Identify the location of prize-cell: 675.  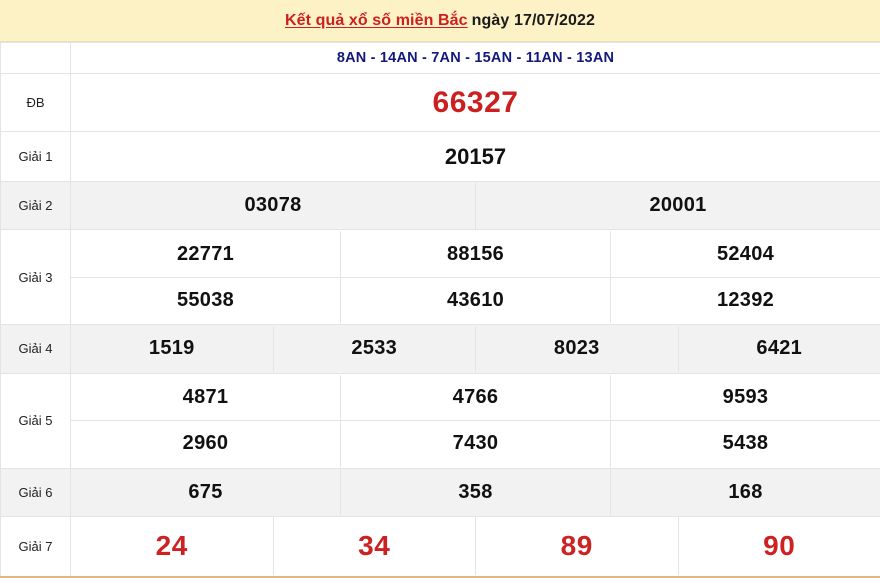
(205, 492).